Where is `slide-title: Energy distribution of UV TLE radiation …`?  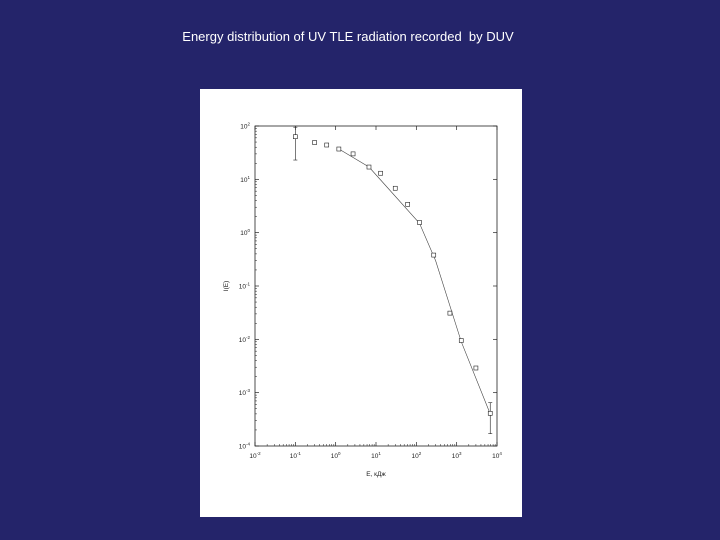
slide-title: Energy distribution of UV TLE radiation … is located at coordinates (348, 36).